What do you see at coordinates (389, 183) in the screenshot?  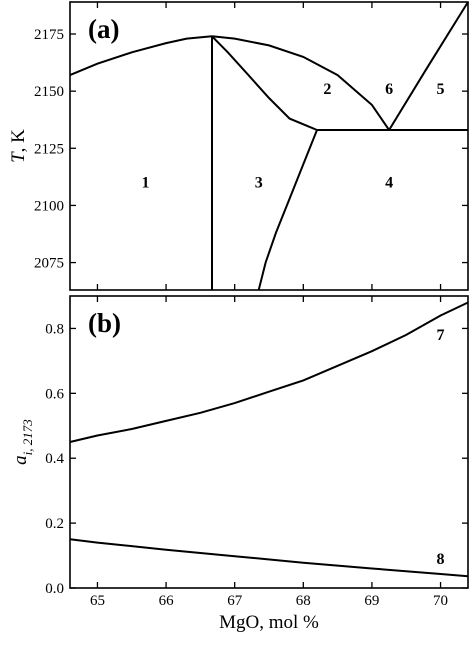 I see `panel-0-label-4: 4` at bounding box center [389, 183].